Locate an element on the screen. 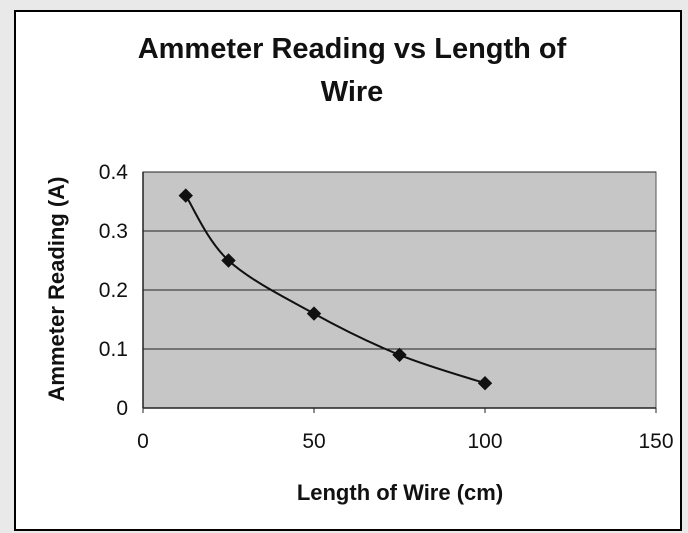  y-tick-label: 0 is located at coordinates (122, 408).